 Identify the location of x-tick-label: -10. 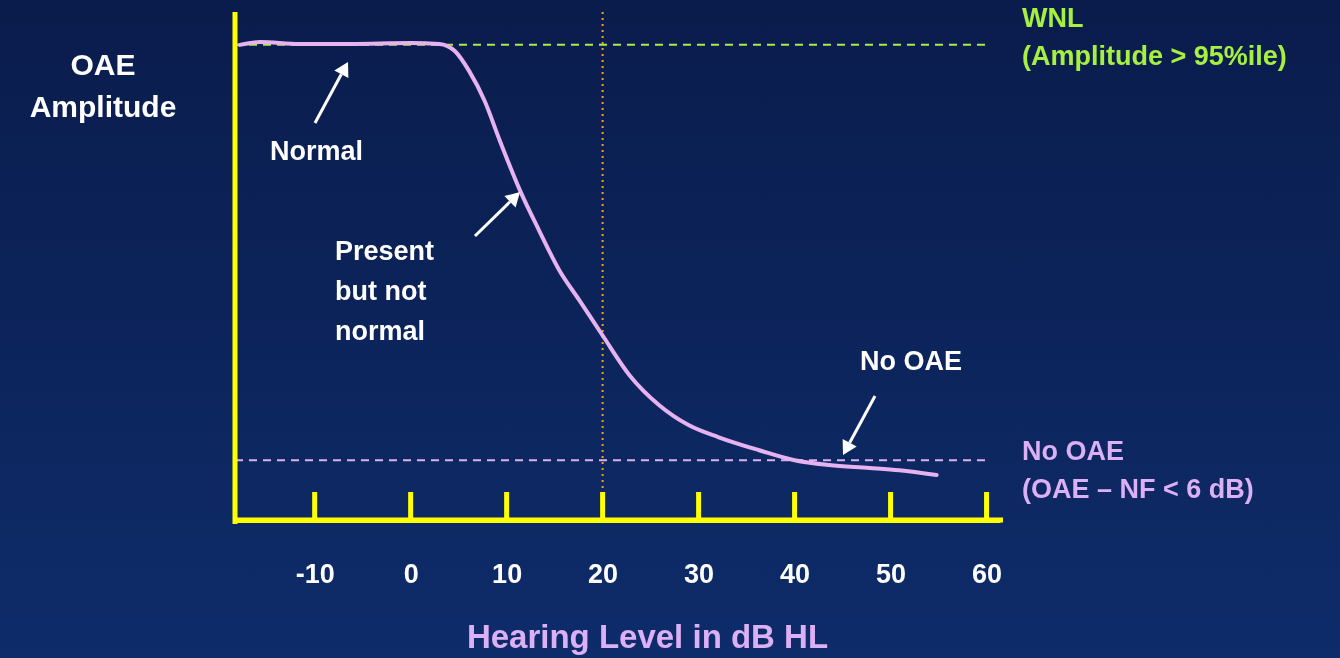
(315, 574).